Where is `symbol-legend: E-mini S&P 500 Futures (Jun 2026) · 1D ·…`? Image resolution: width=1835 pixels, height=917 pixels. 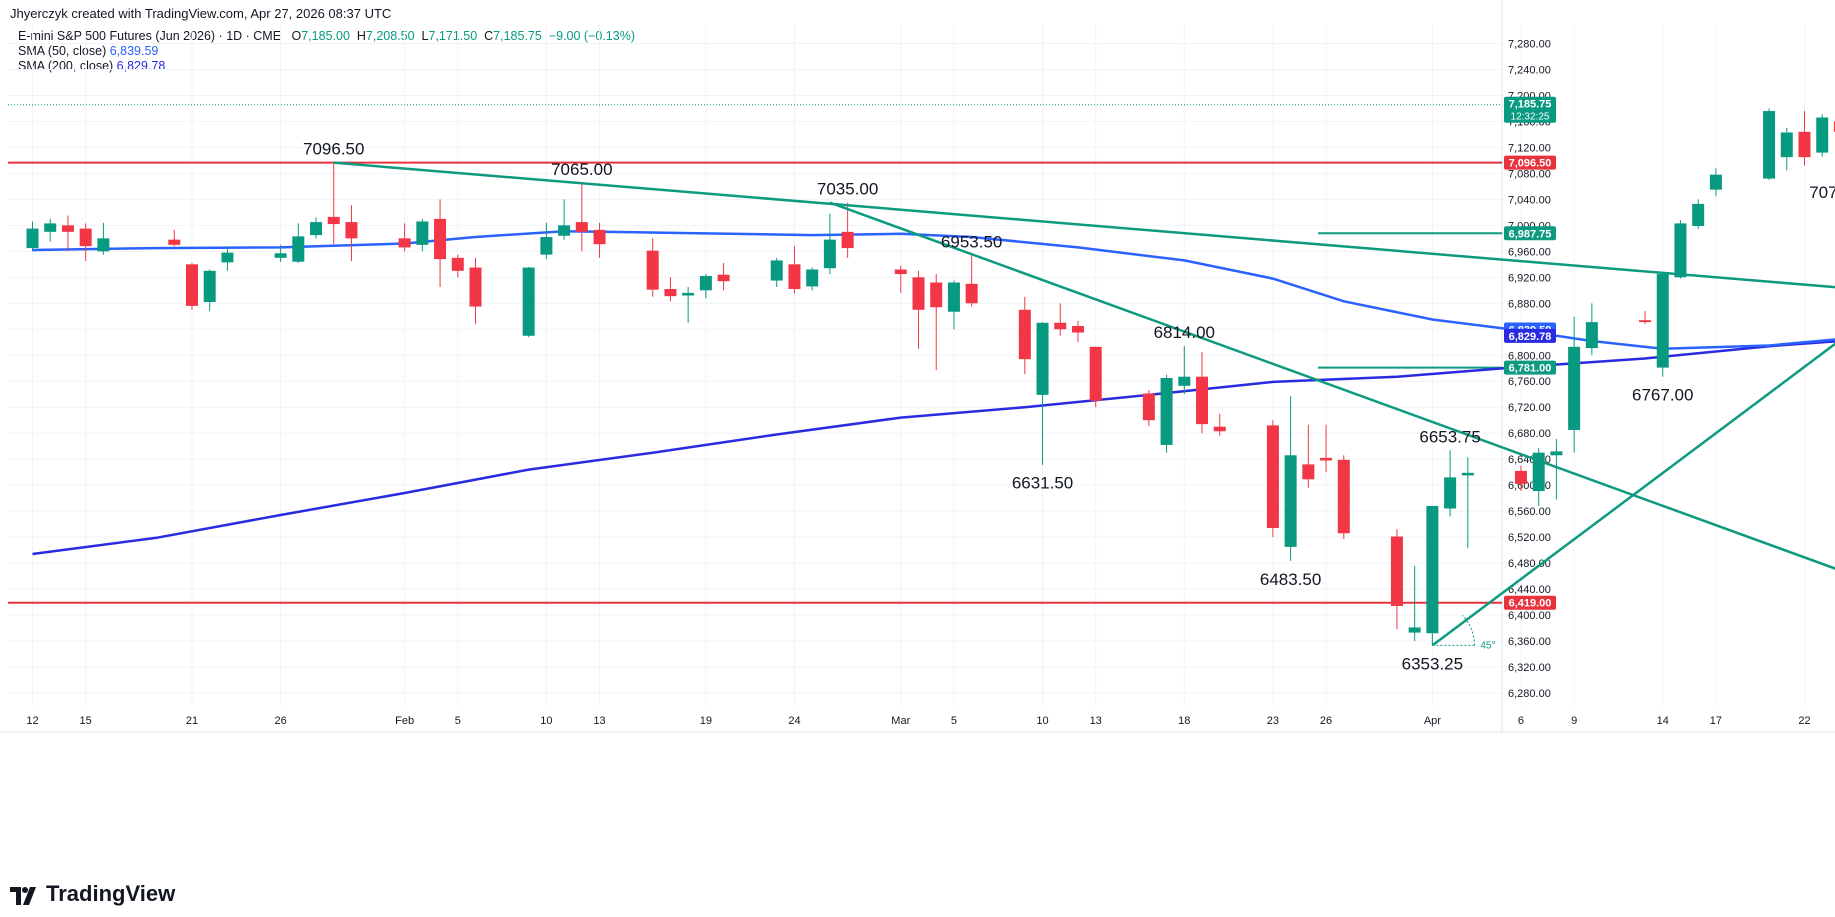
symbol-legend: E-mini S&P 500 Futures (Jun 2026) · 1D ·… is located at coordinates (326, 36).